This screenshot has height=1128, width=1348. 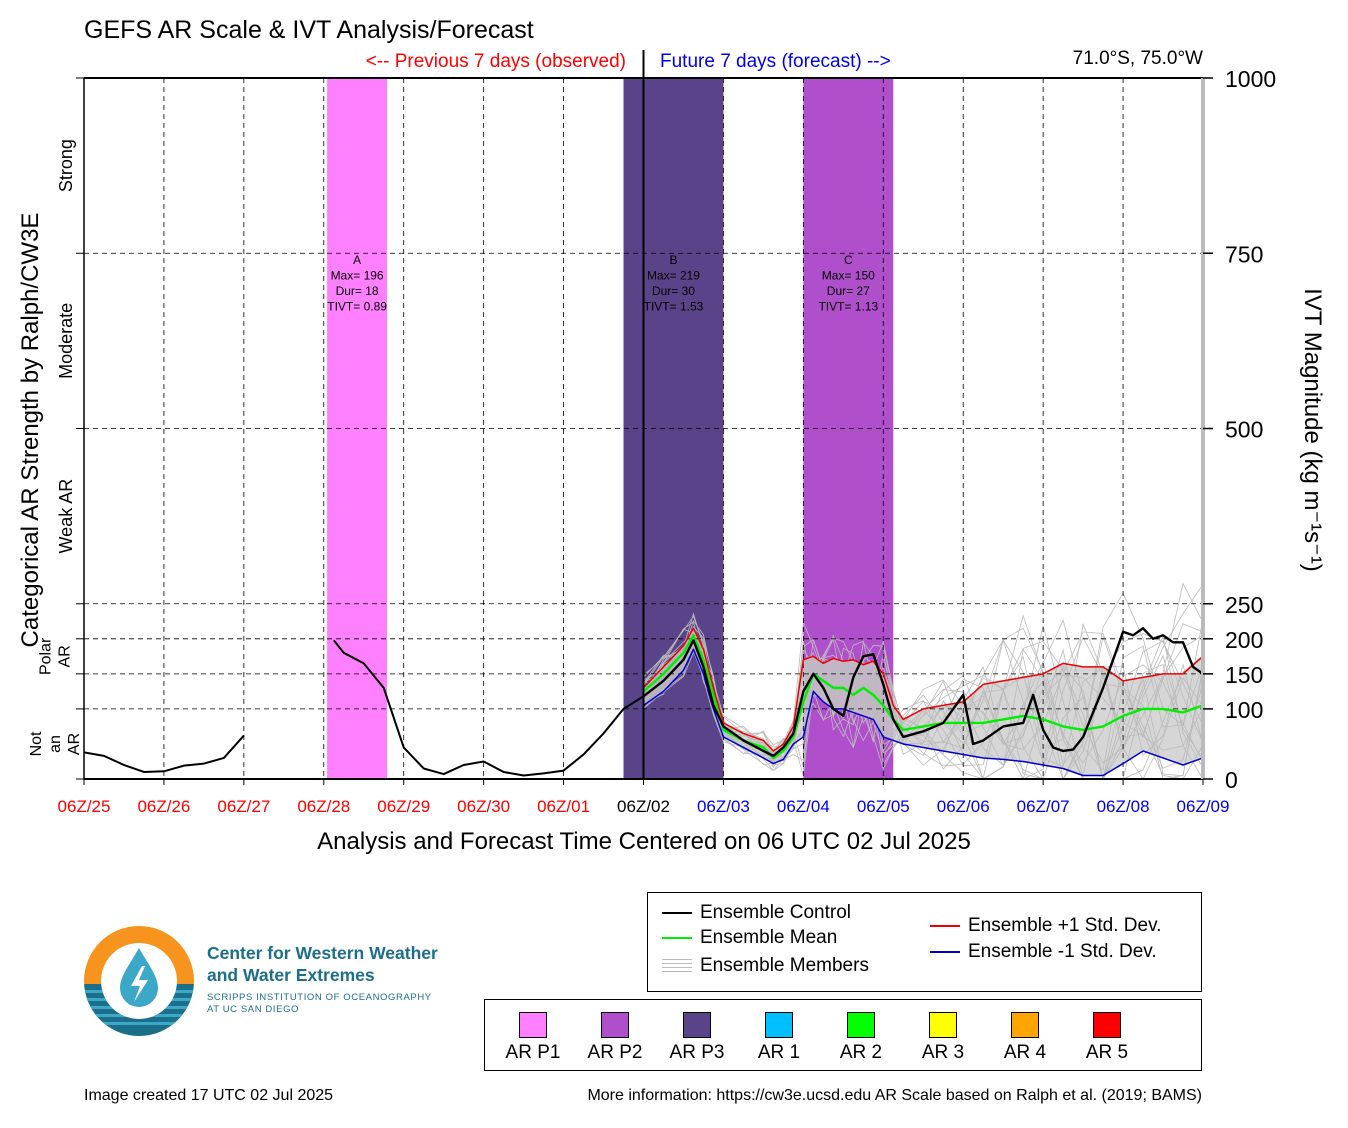 What do you see at coordinates (1250, 79) in the screenshot?
I see `y-tick-label: 1000` at bounding box center [1250, 79].